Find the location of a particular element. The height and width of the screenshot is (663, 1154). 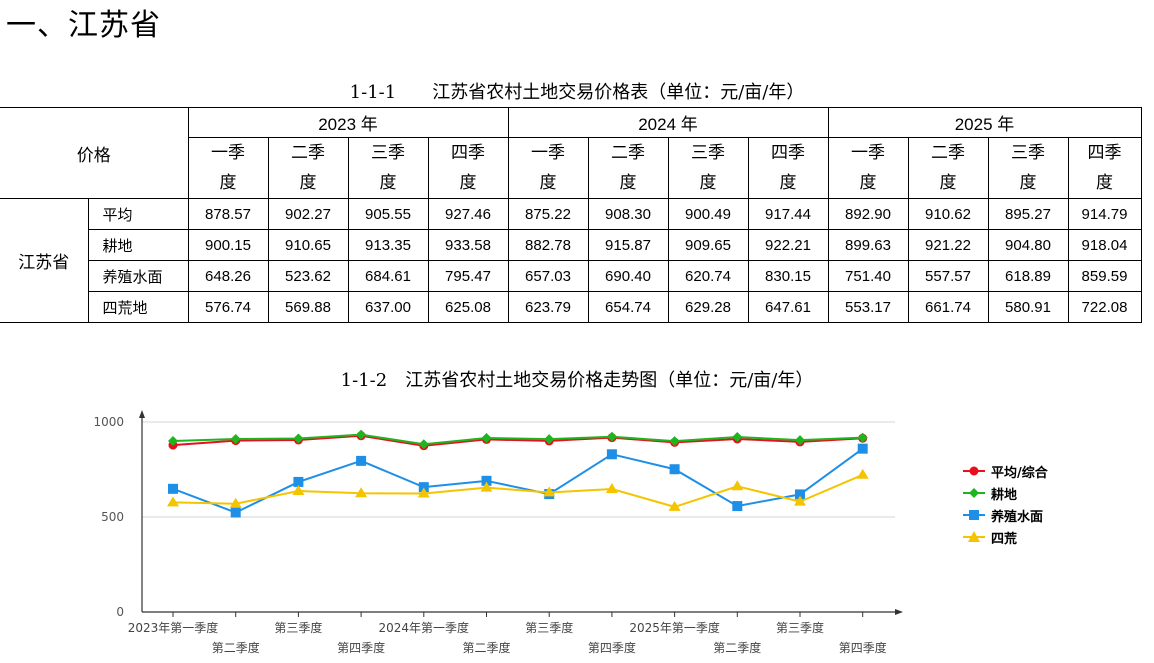

legend-item: 平均/综合 is located at coordinates (1005, 471).